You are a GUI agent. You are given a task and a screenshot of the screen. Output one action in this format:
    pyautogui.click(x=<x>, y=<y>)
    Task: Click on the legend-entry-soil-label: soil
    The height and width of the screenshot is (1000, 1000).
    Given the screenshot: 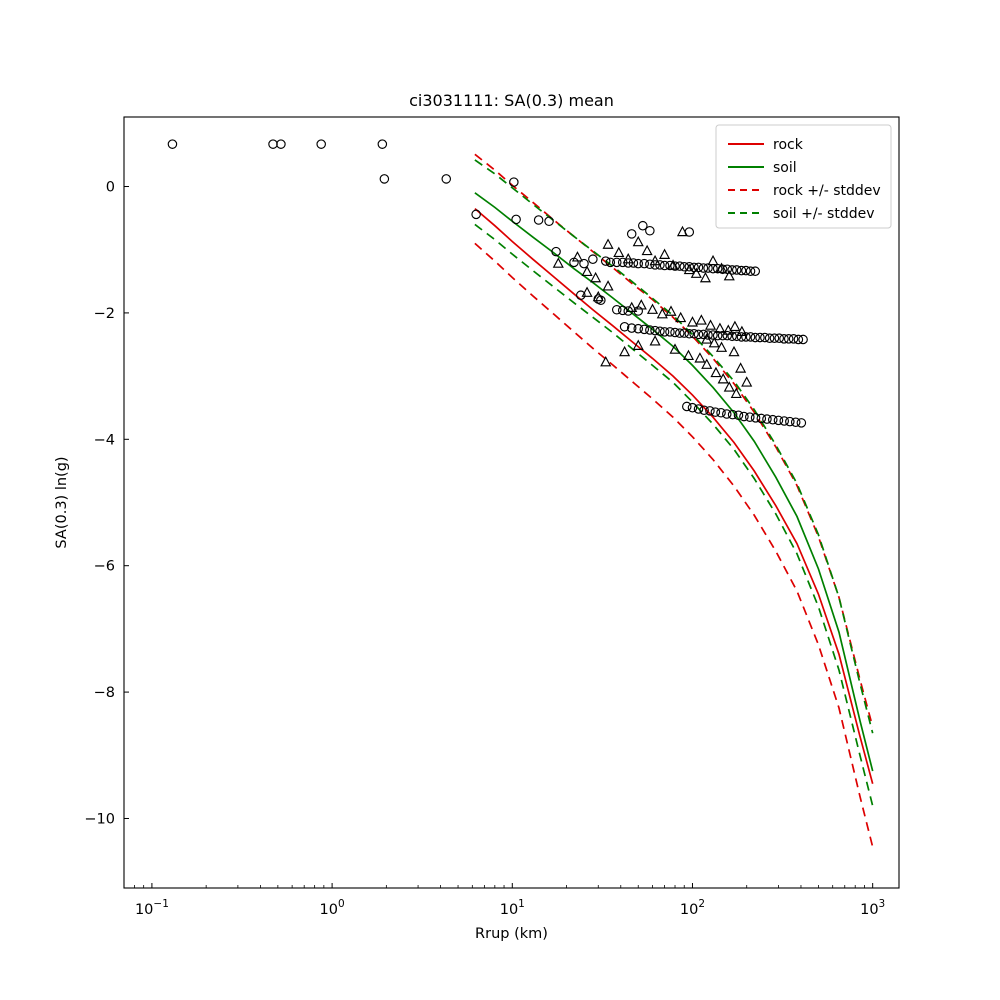 What is the action you would take?
    pyautogui.click(x=785, y=168)
    